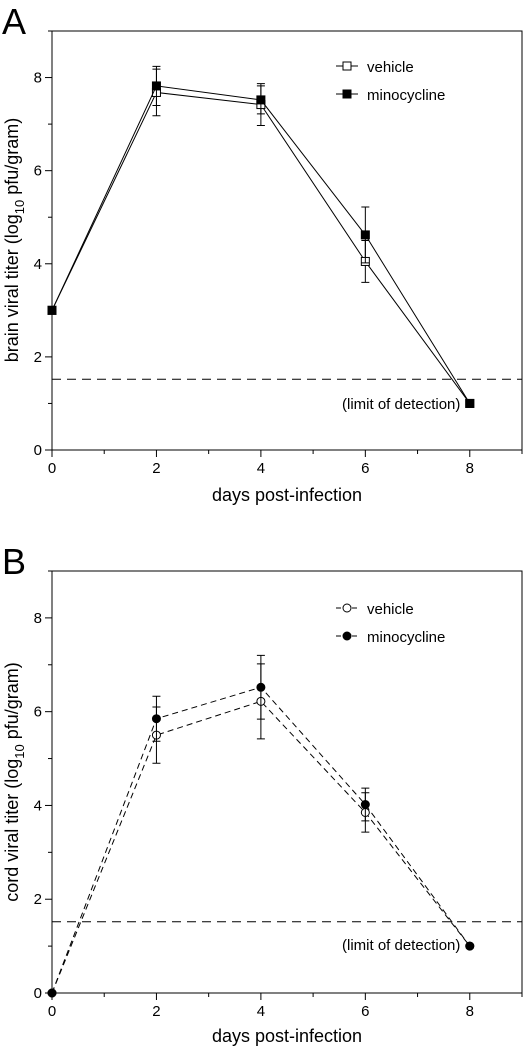  I want to click on panel-b-x-tick-label: 6, so click(365, 1011).